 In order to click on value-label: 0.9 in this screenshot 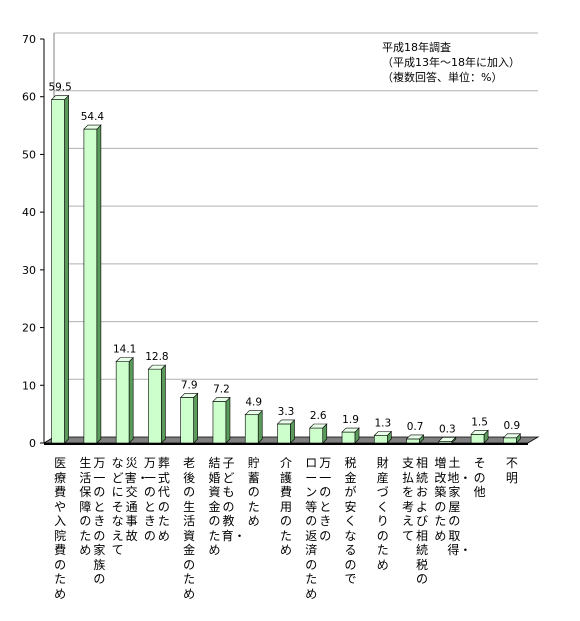, I will do `click(512, 426)`.